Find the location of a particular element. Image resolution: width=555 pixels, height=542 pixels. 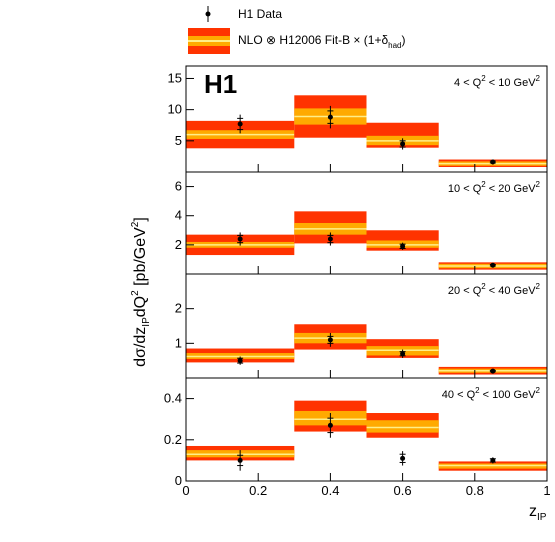

panel-2: 246 10 < Q2 < 20 GeV2 is located at coordinates (361, 223).